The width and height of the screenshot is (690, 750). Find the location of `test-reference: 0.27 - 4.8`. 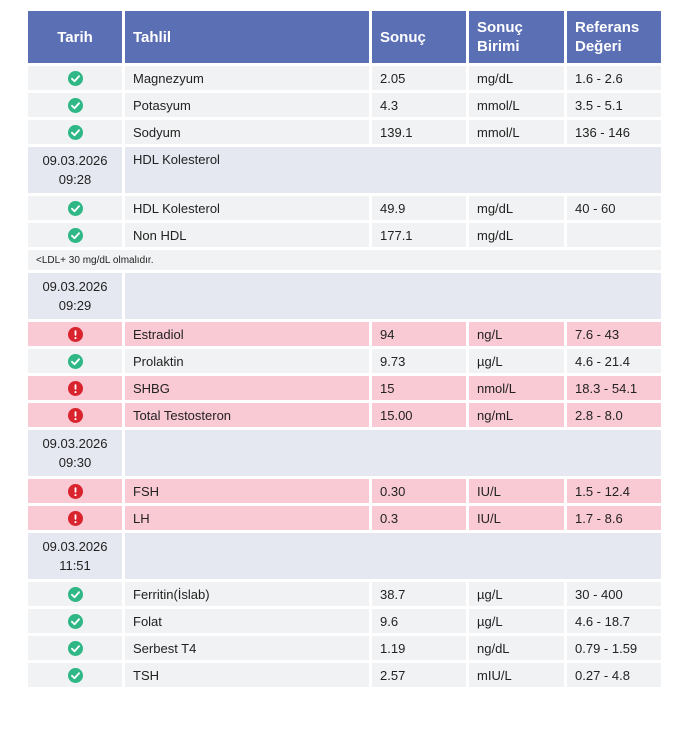

test-reference: 0.27 - 4.8 is located at coordinates (614, 675).